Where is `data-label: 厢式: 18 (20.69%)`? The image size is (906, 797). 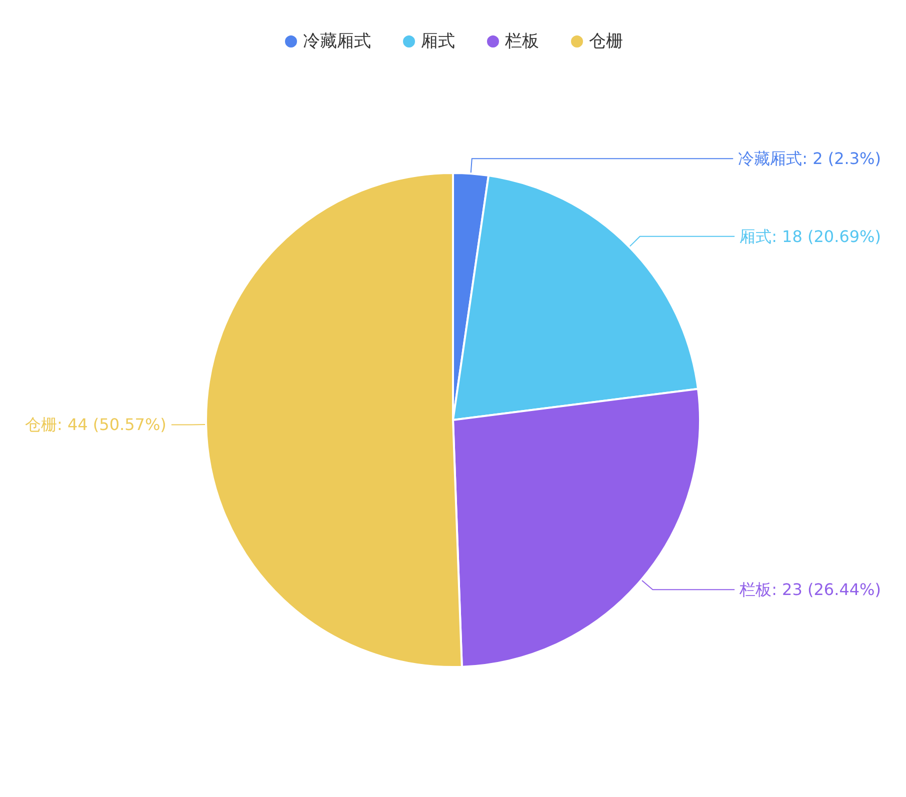 data-label: 厢式: 18 (20.69%) is located at coordinates (810, 236).